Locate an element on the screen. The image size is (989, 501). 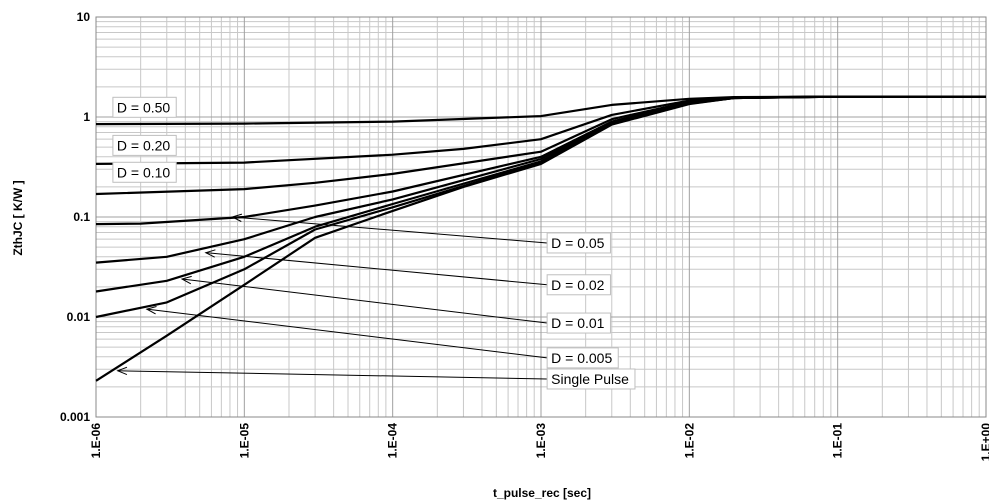
y-tick-label: 0.001 is located at coordinates (75, 417).